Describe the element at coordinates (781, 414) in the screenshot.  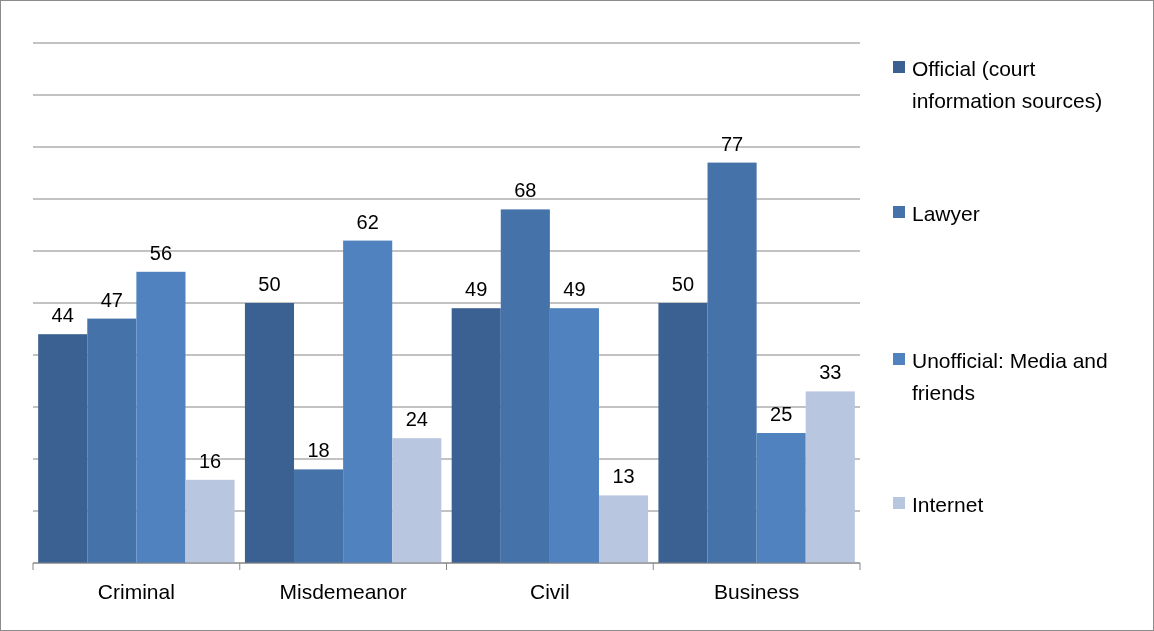
I see `data-label: 25` at that location.